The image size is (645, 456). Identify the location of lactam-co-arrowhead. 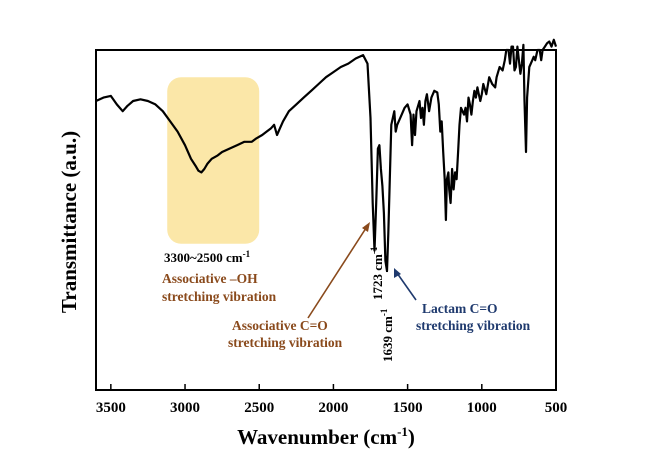
(397, 273).